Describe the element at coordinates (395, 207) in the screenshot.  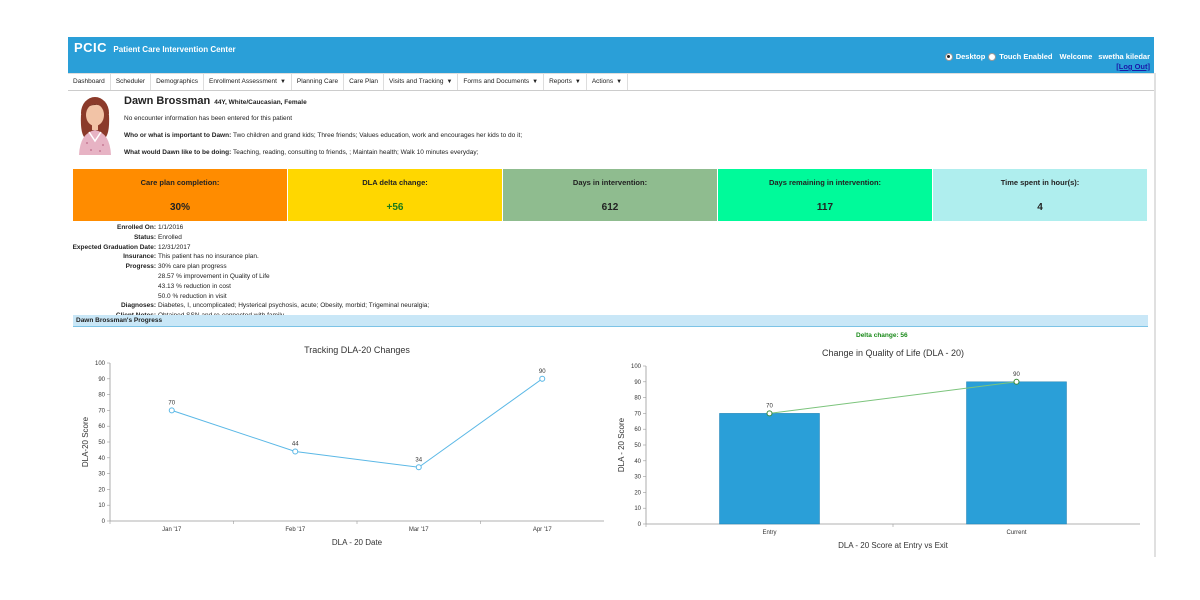
I see `metric-value: +56` at that location.